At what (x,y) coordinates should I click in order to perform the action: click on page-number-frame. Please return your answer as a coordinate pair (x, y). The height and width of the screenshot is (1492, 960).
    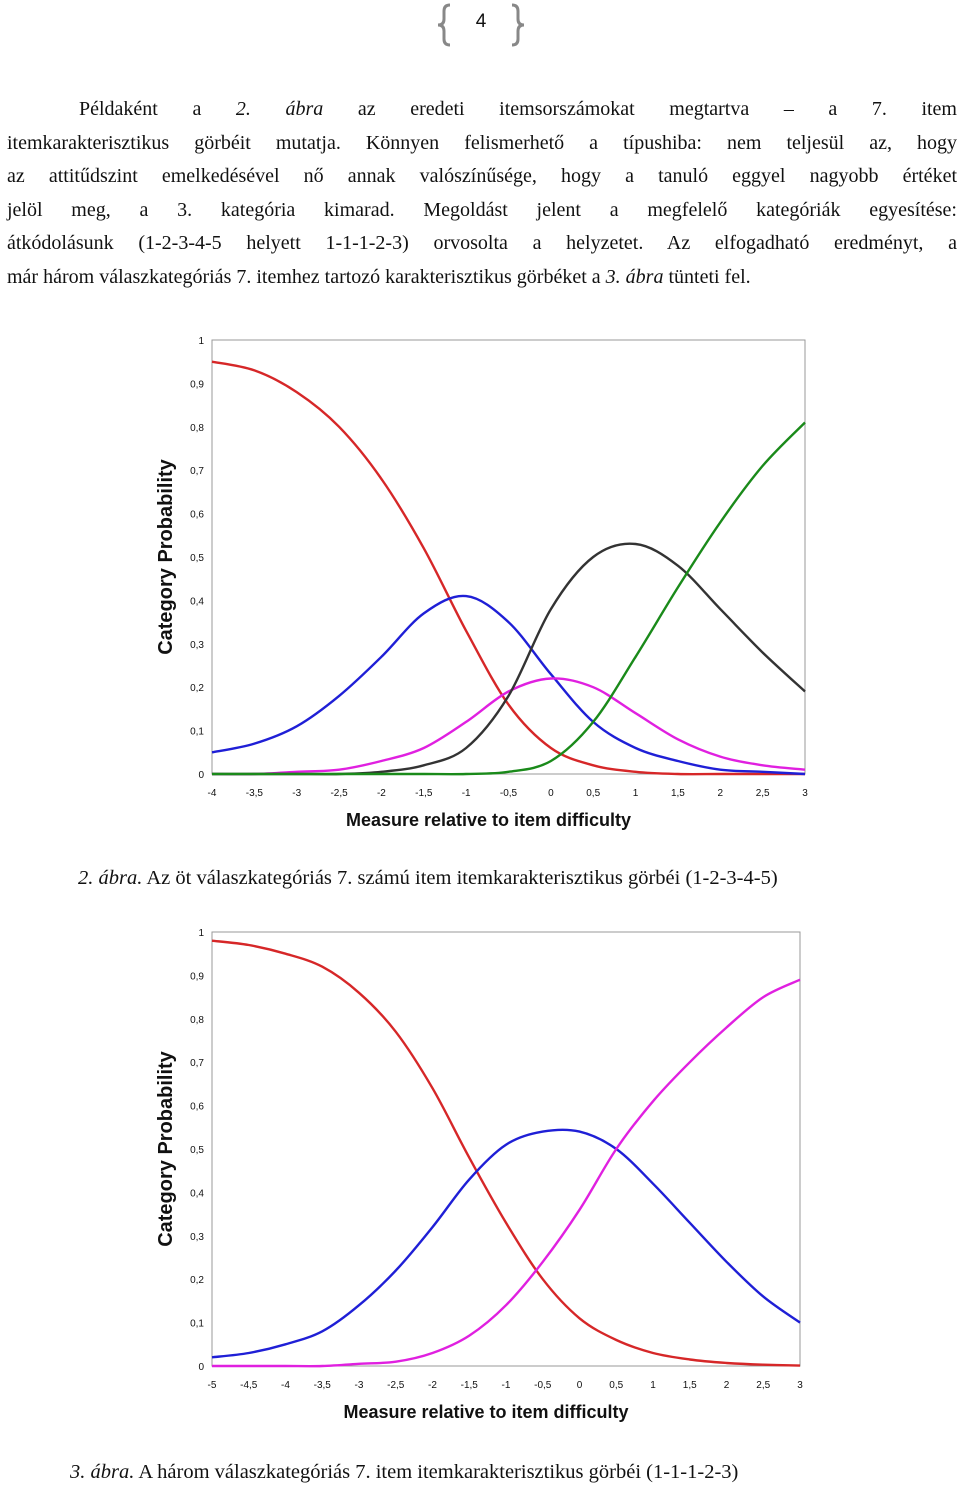
    Looking at the image, I should click on (481, 25).